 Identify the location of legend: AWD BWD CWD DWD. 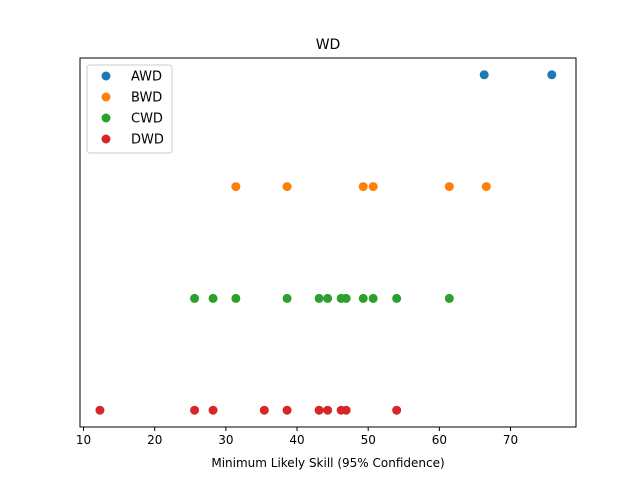
(129, 109).